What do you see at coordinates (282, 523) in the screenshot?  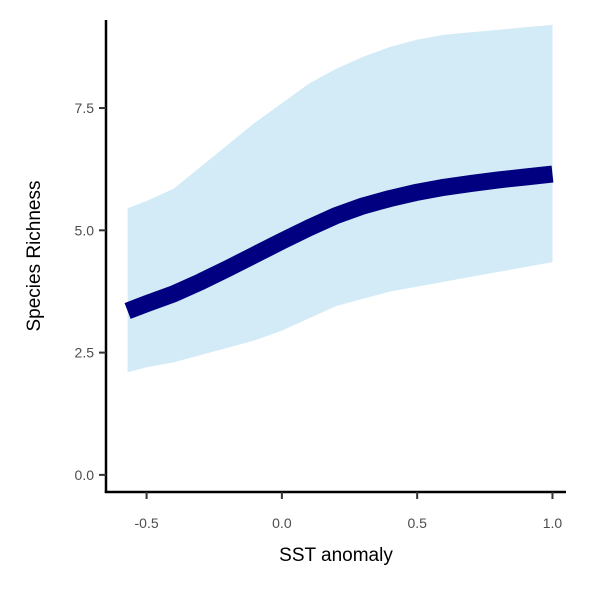 I see `x-tick-label: 0.0` at bounding box center [282, 523].